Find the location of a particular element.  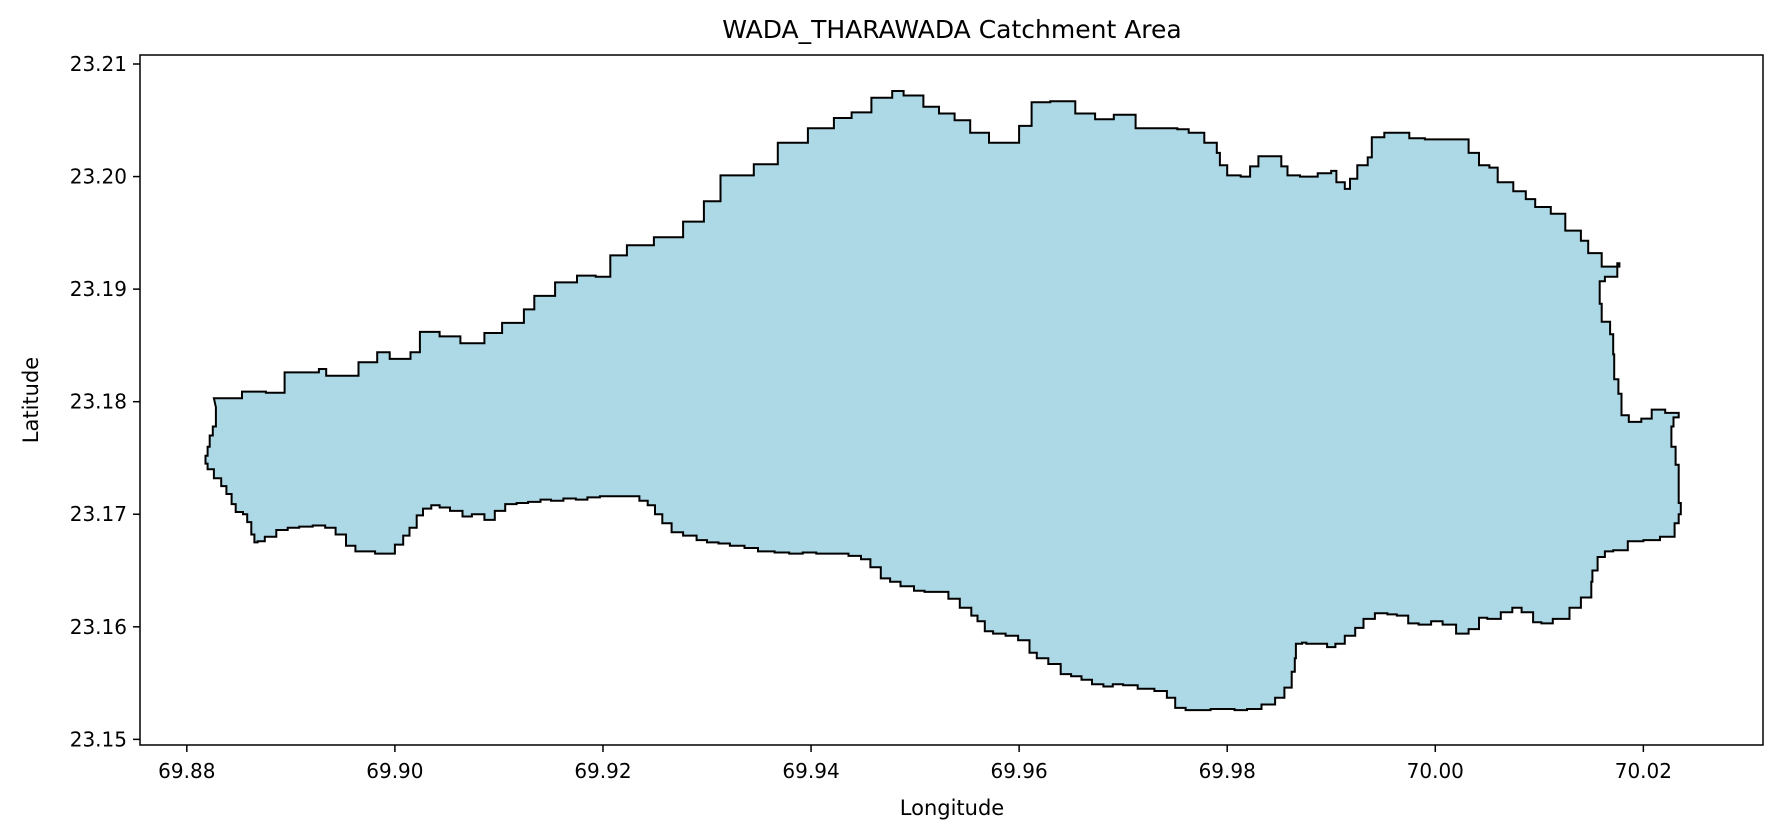

y-tick-label: 23.20 is located at coordinates (98, 177).